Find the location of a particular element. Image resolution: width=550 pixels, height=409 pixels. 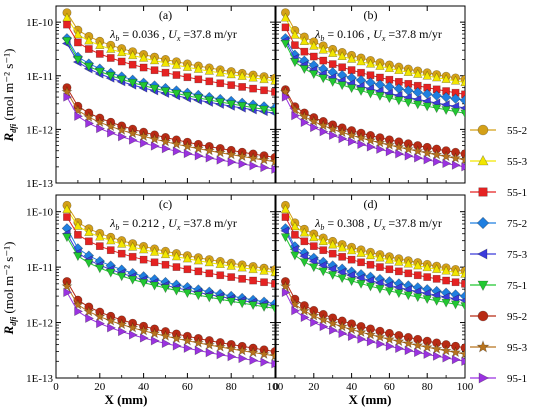

legend-label: 75-2 is located at coordinates (517, 224).